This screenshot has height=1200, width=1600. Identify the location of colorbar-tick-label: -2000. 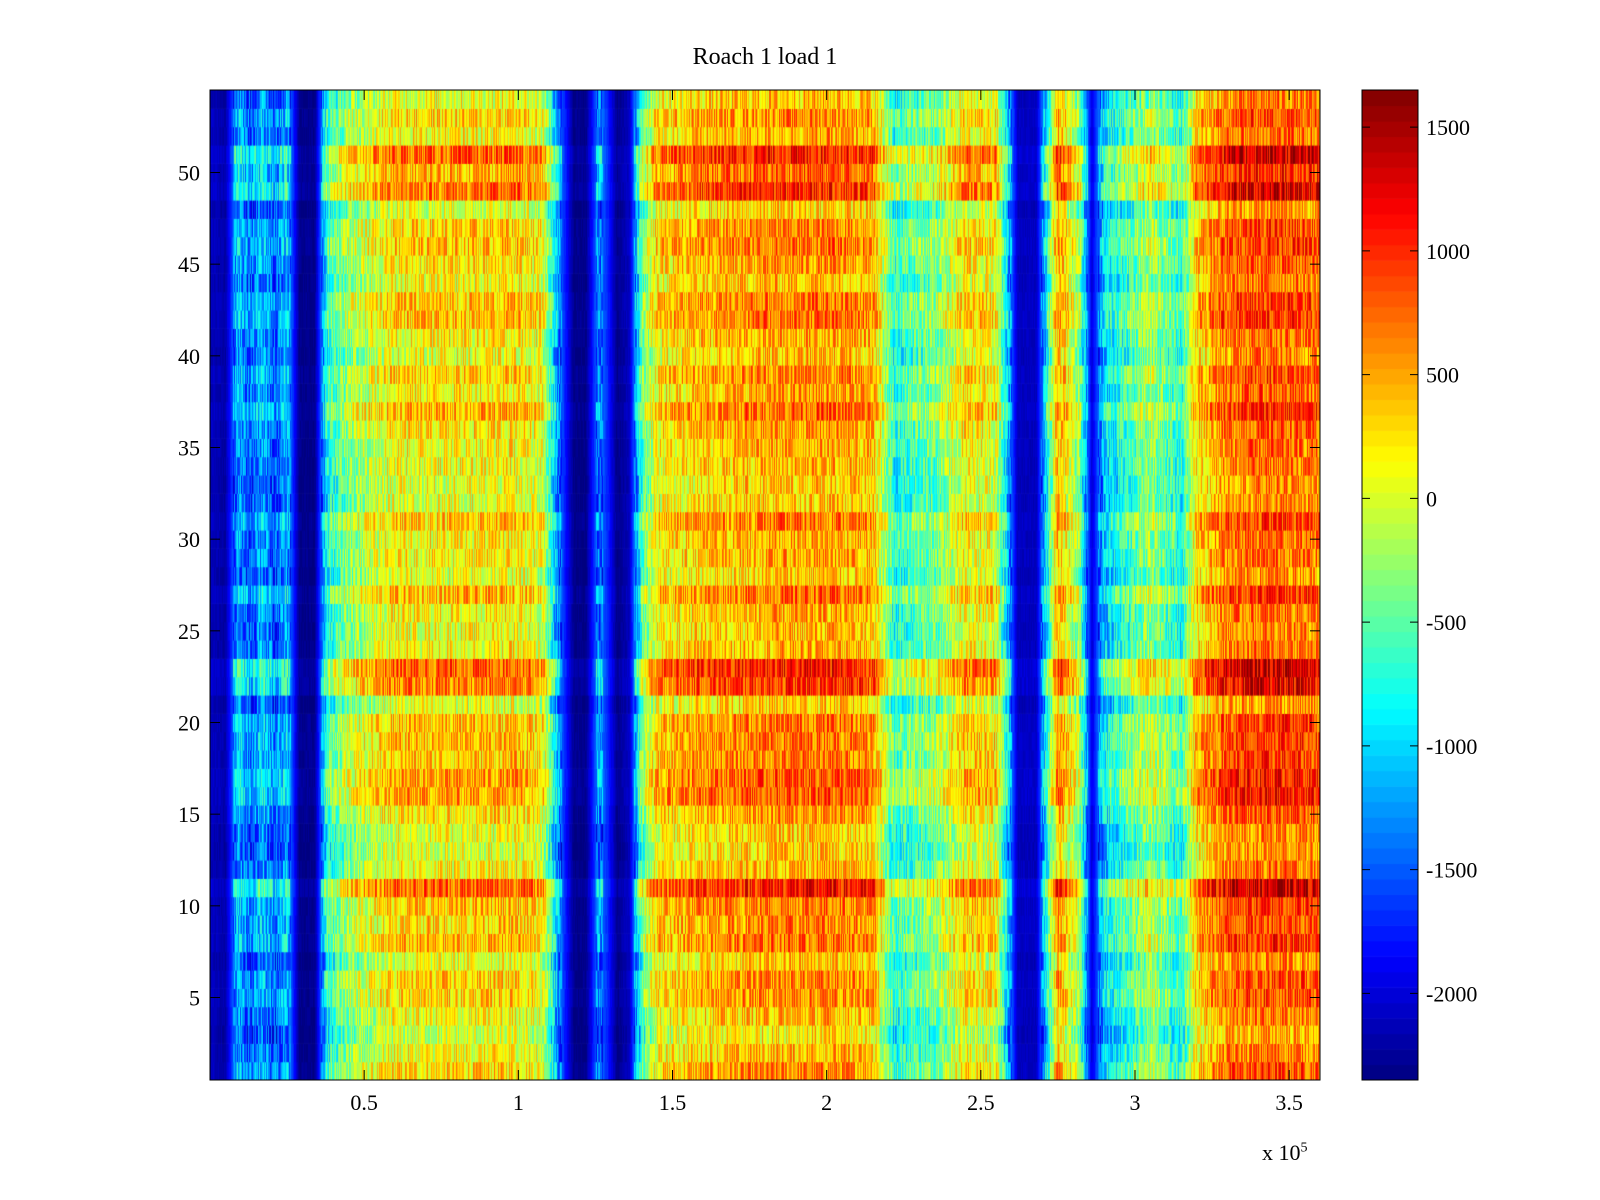
(1451, 993).